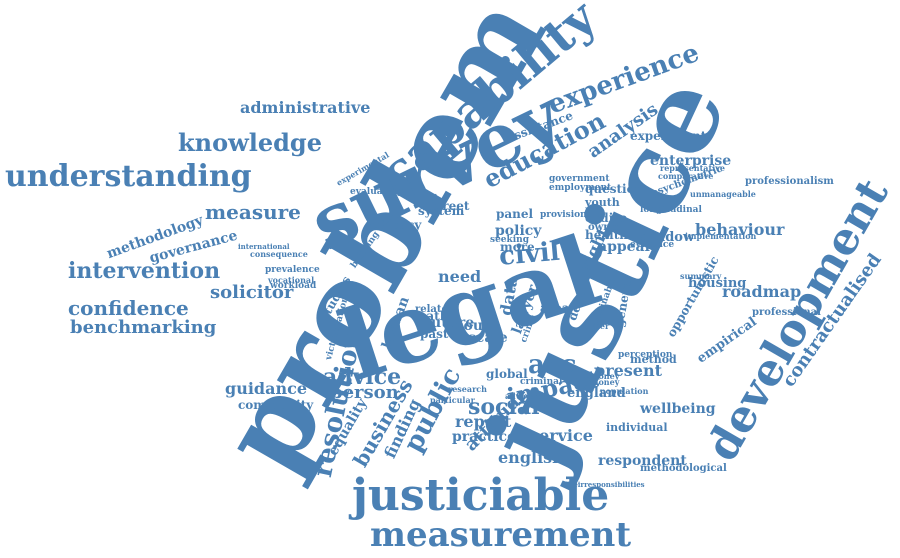 The height and width of the screenshot is (558, 900). Describe the element at coordinates (628, 370) in the screenshot. I see `cloud-word: present` at that location.